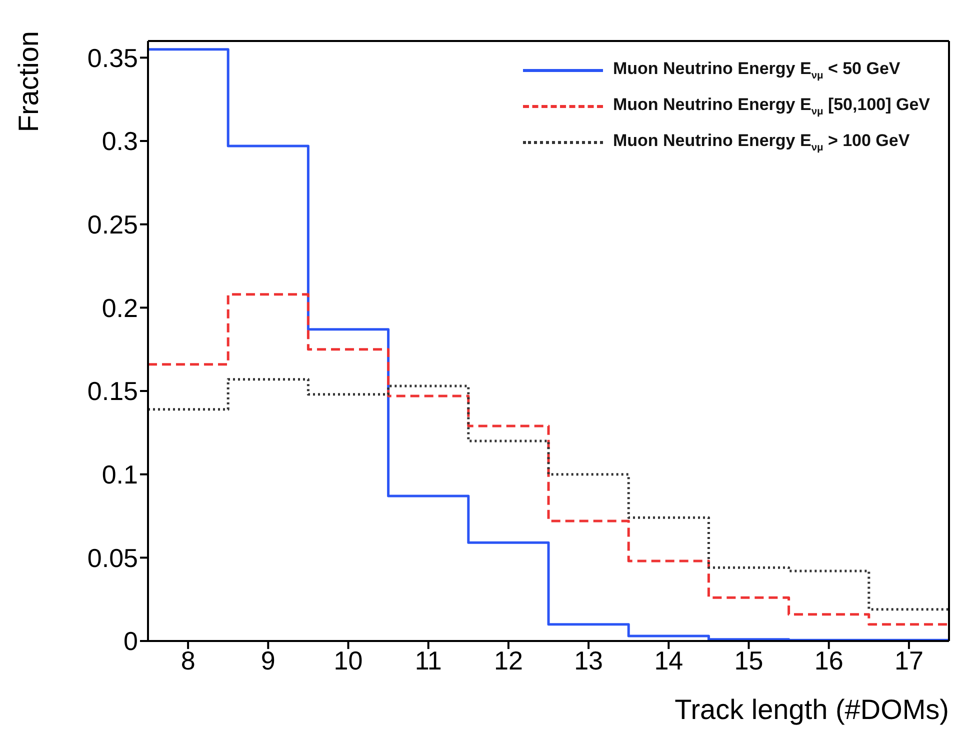 The image size is (958, 737). What do you see at coordinates (508, 660) in the screenshot?
I see `x-tick-label: 12` at bounding box center [508, 660].